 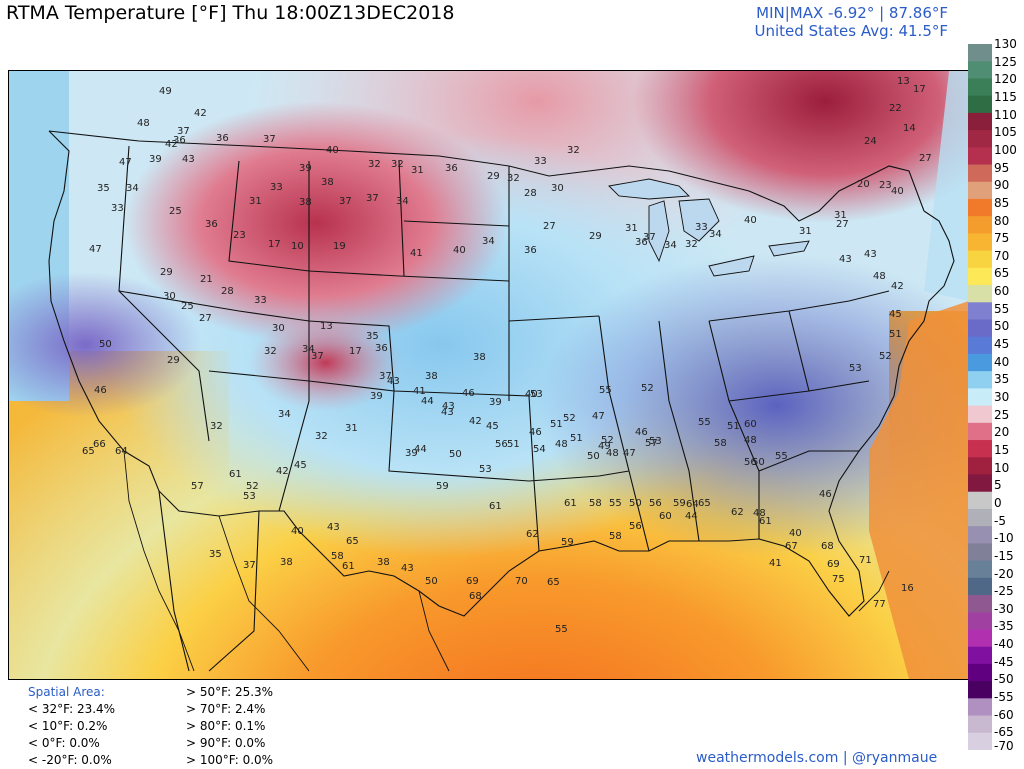 What do you see at coordinates (852, 13) in the screenshot?
I see `min-max-text: MIN|MAX -6.92° | 87.86°F` at bounding box center [852, 13].